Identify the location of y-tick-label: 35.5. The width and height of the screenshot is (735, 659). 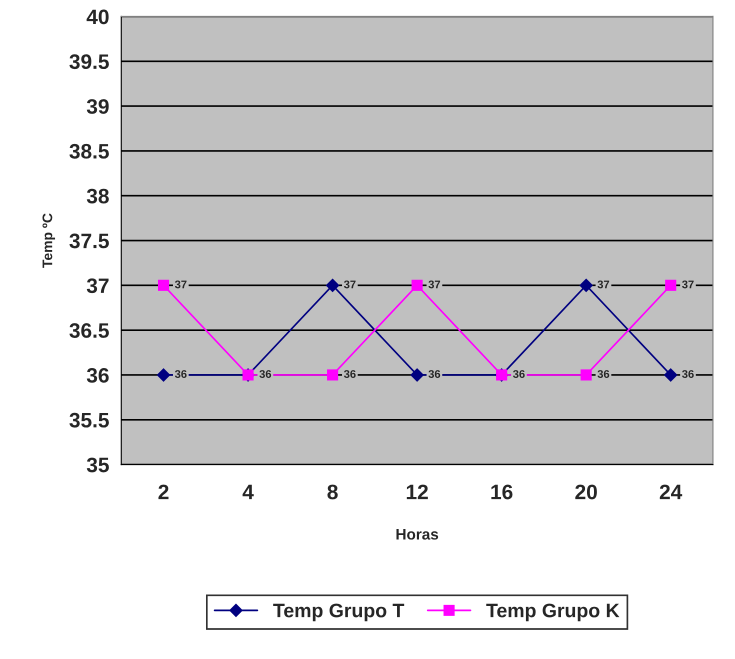
(89, 420).